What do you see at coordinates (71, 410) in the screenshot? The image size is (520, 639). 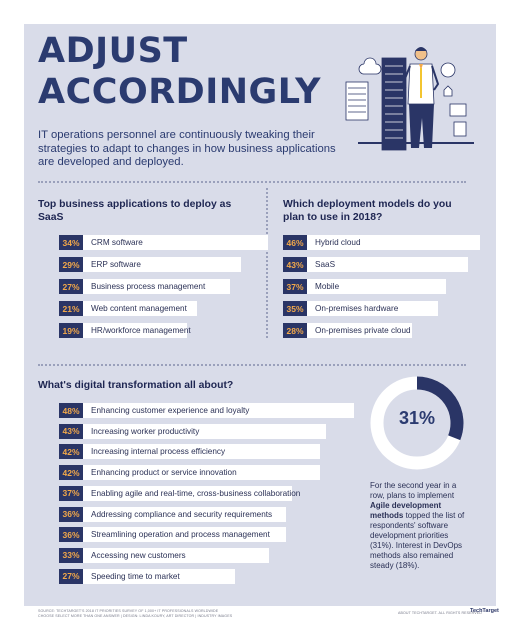 I see `transformation-percent-label: 48%` at bounding box center [71, 410].